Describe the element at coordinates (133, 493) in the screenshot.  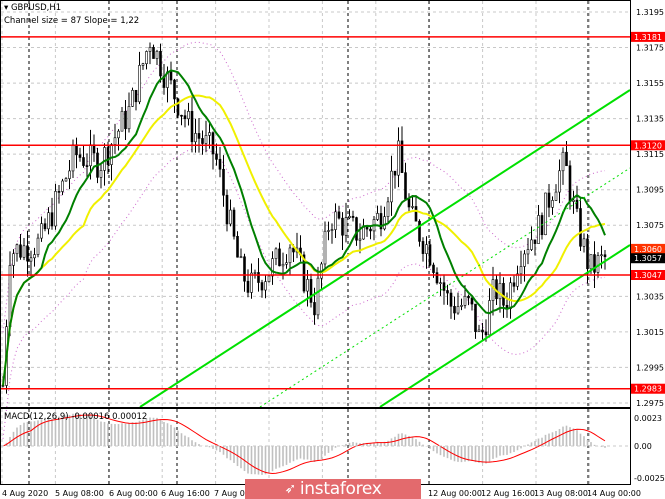
I see `time-tick: 6 Aug 00:00` at that location.